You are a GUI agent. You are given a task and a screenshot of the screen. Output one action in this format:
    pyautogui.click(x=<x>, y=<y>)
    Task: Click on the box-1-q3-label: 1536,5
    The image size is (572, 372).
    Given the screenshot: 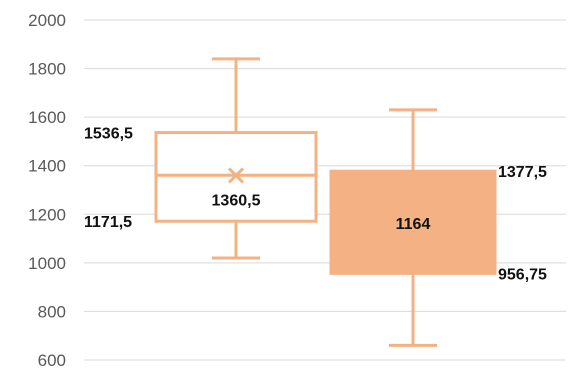 What is the action you would take?
    pyautogui.click(x=108, y=134)
    